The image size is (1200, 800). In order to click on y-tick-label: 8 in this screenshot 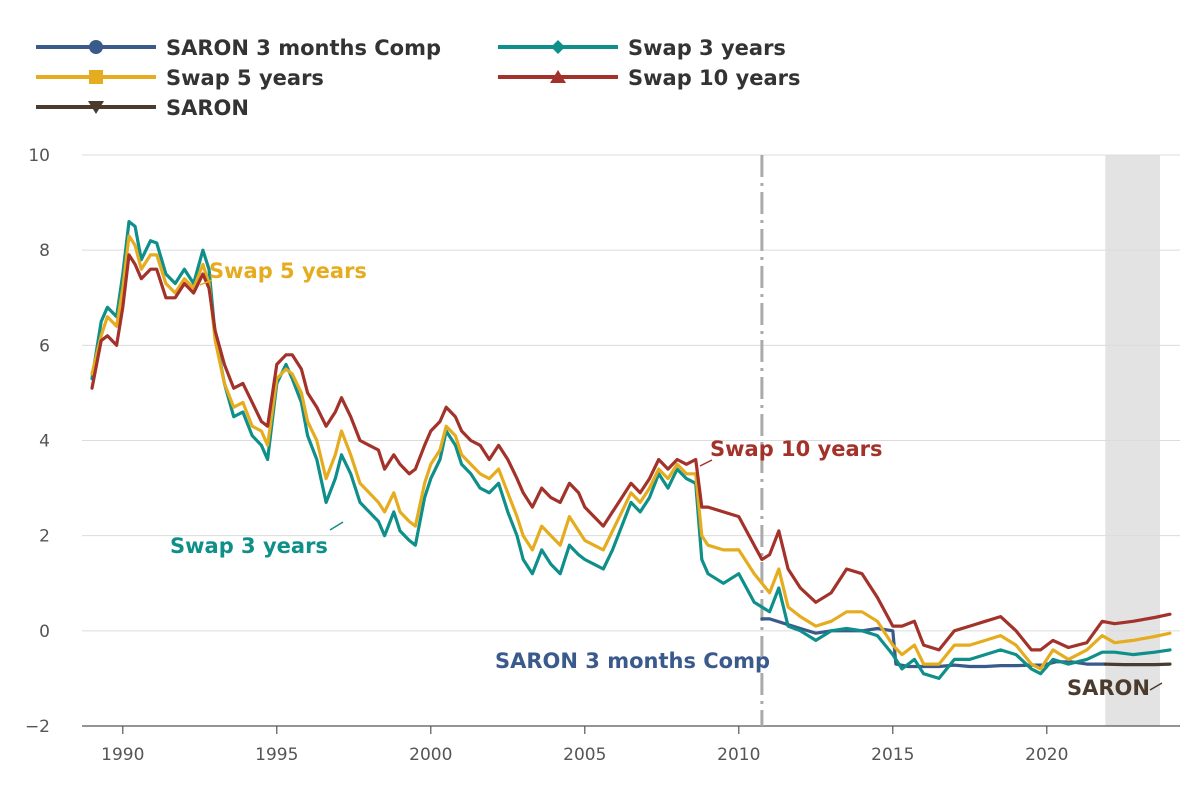, I will do `click(44, 251)`.